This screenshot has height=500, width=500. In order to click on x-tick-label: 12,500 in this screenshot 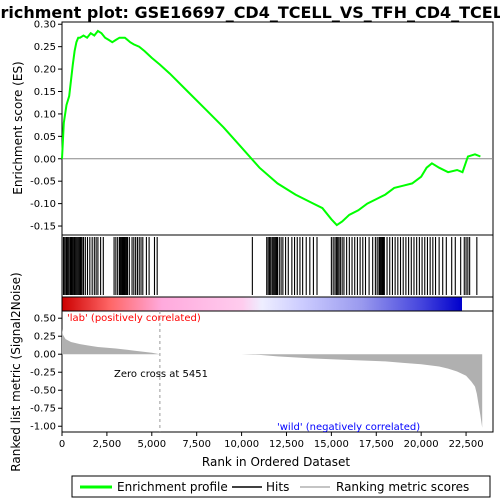, I will do `click(286, 444)`.